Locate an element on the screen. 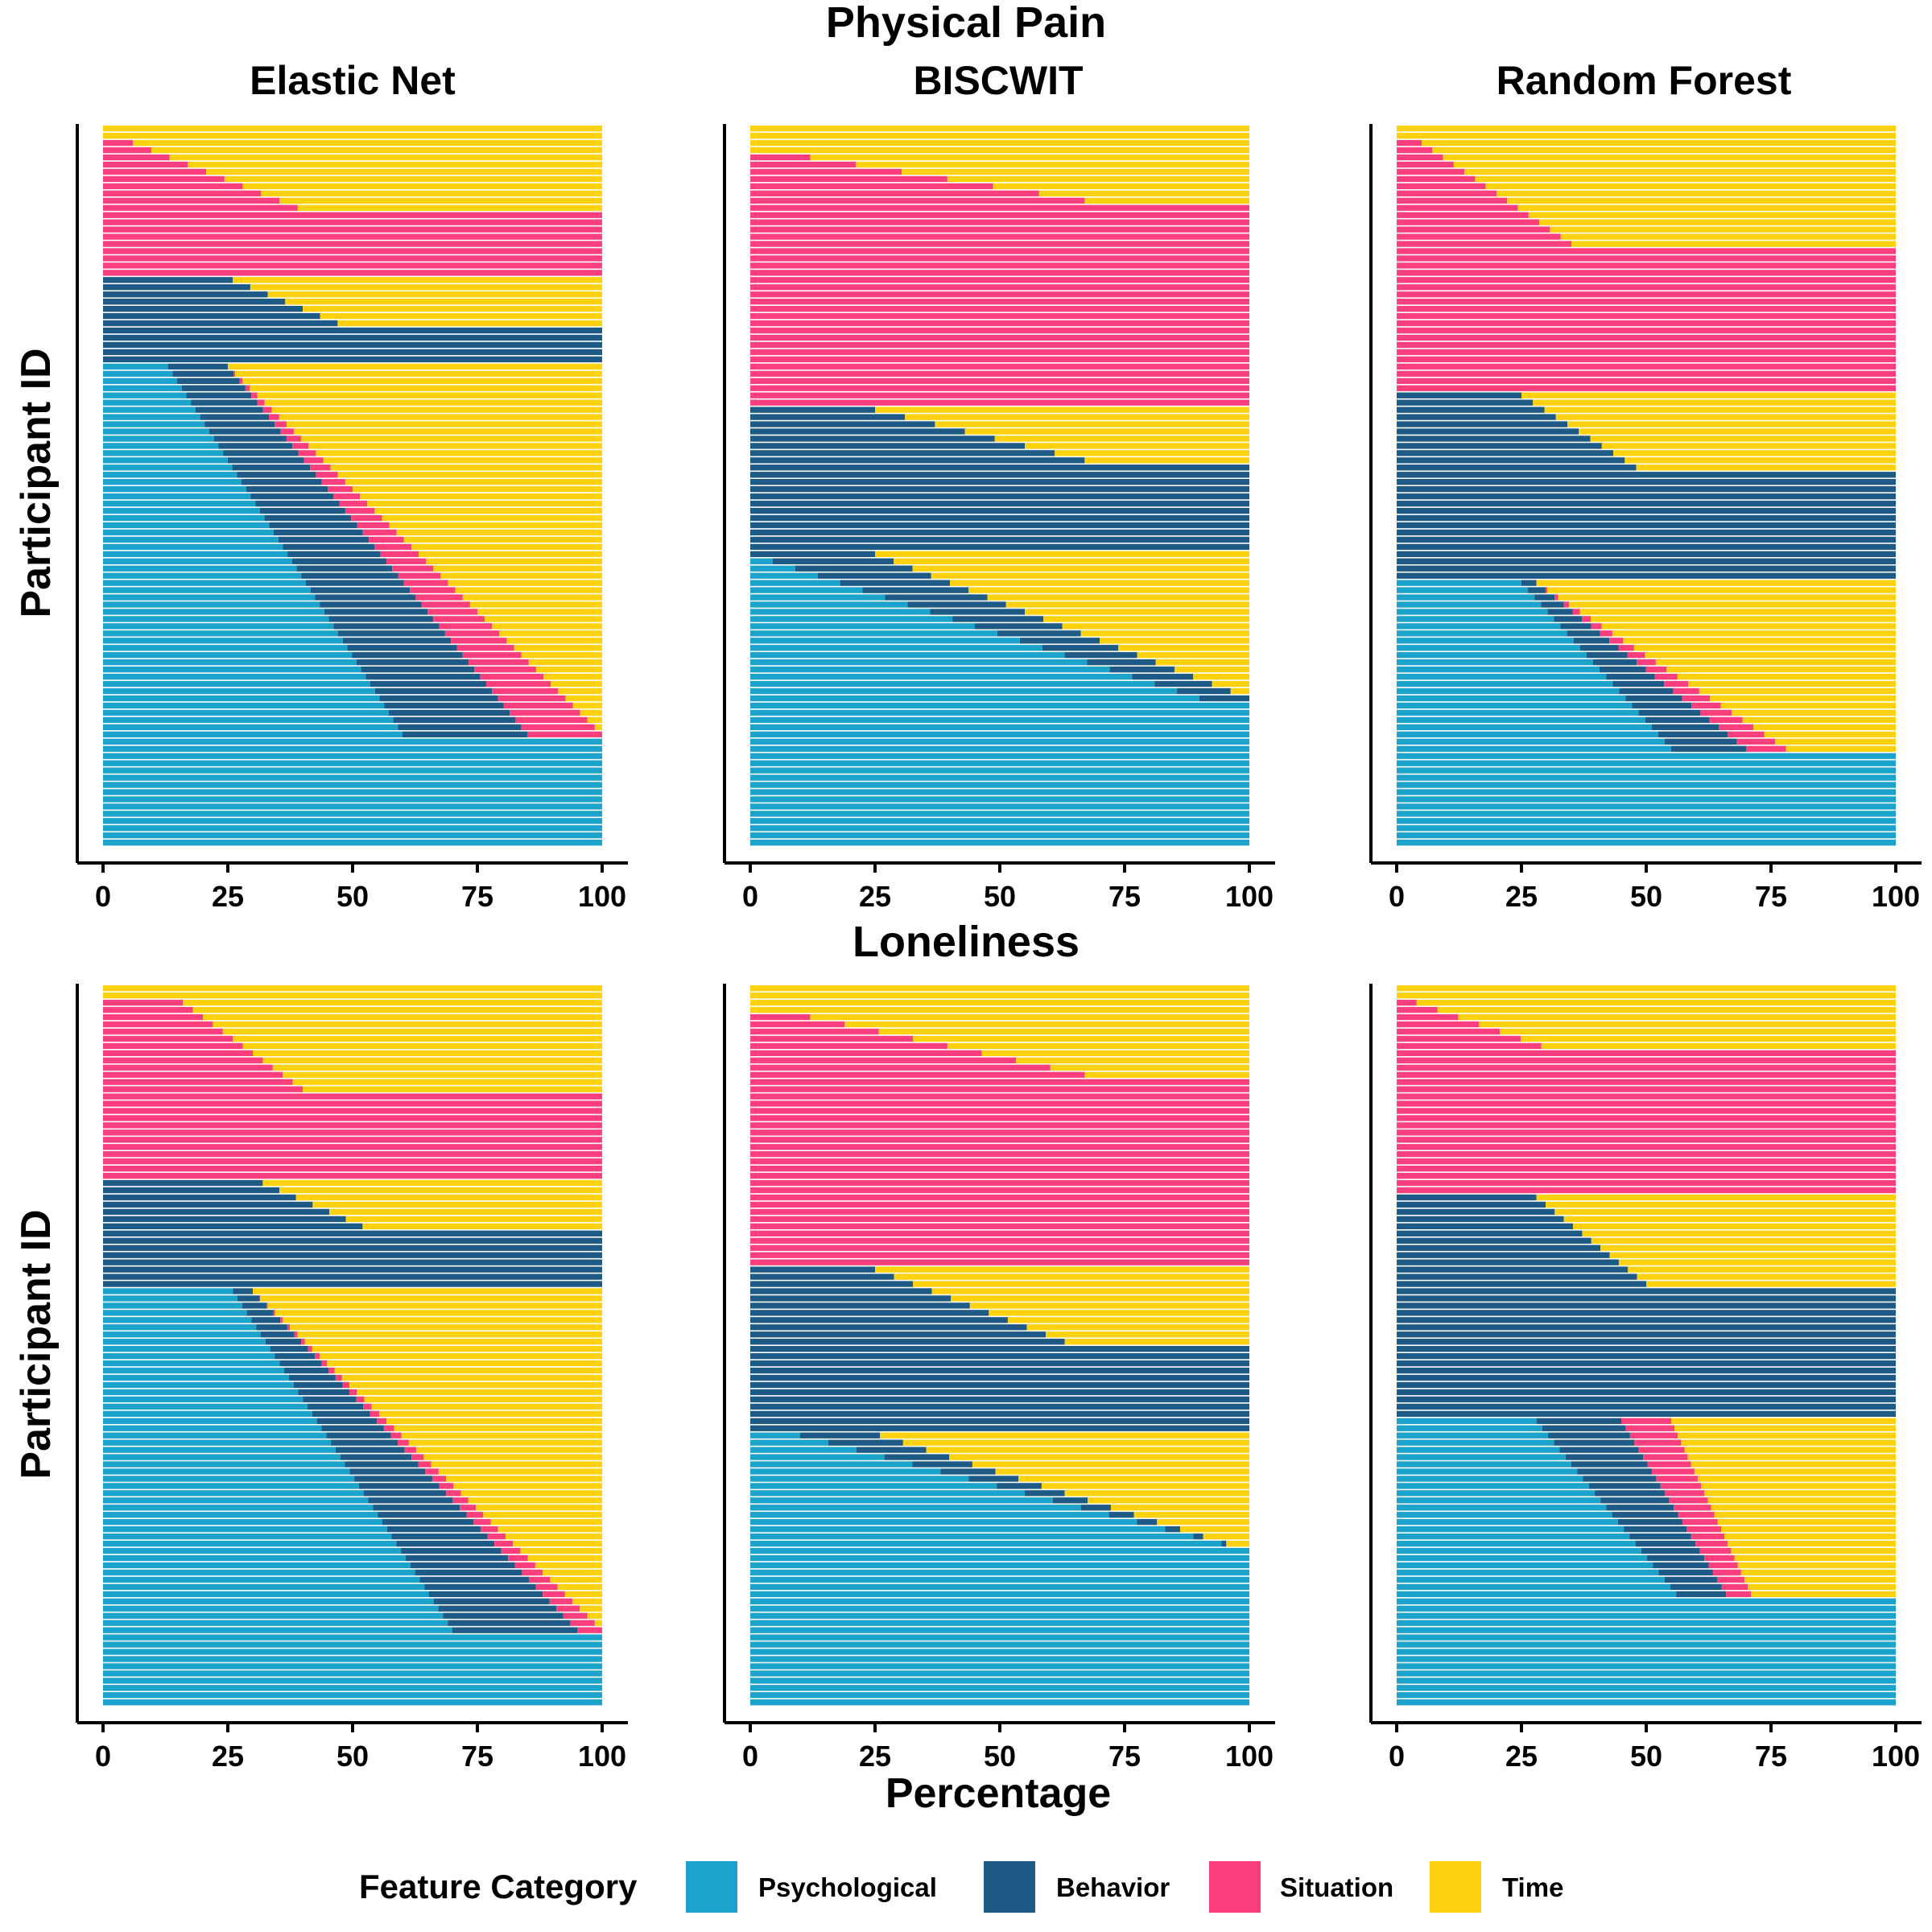  x-tick-label: 25 is located at coordinates (1521, 1756).